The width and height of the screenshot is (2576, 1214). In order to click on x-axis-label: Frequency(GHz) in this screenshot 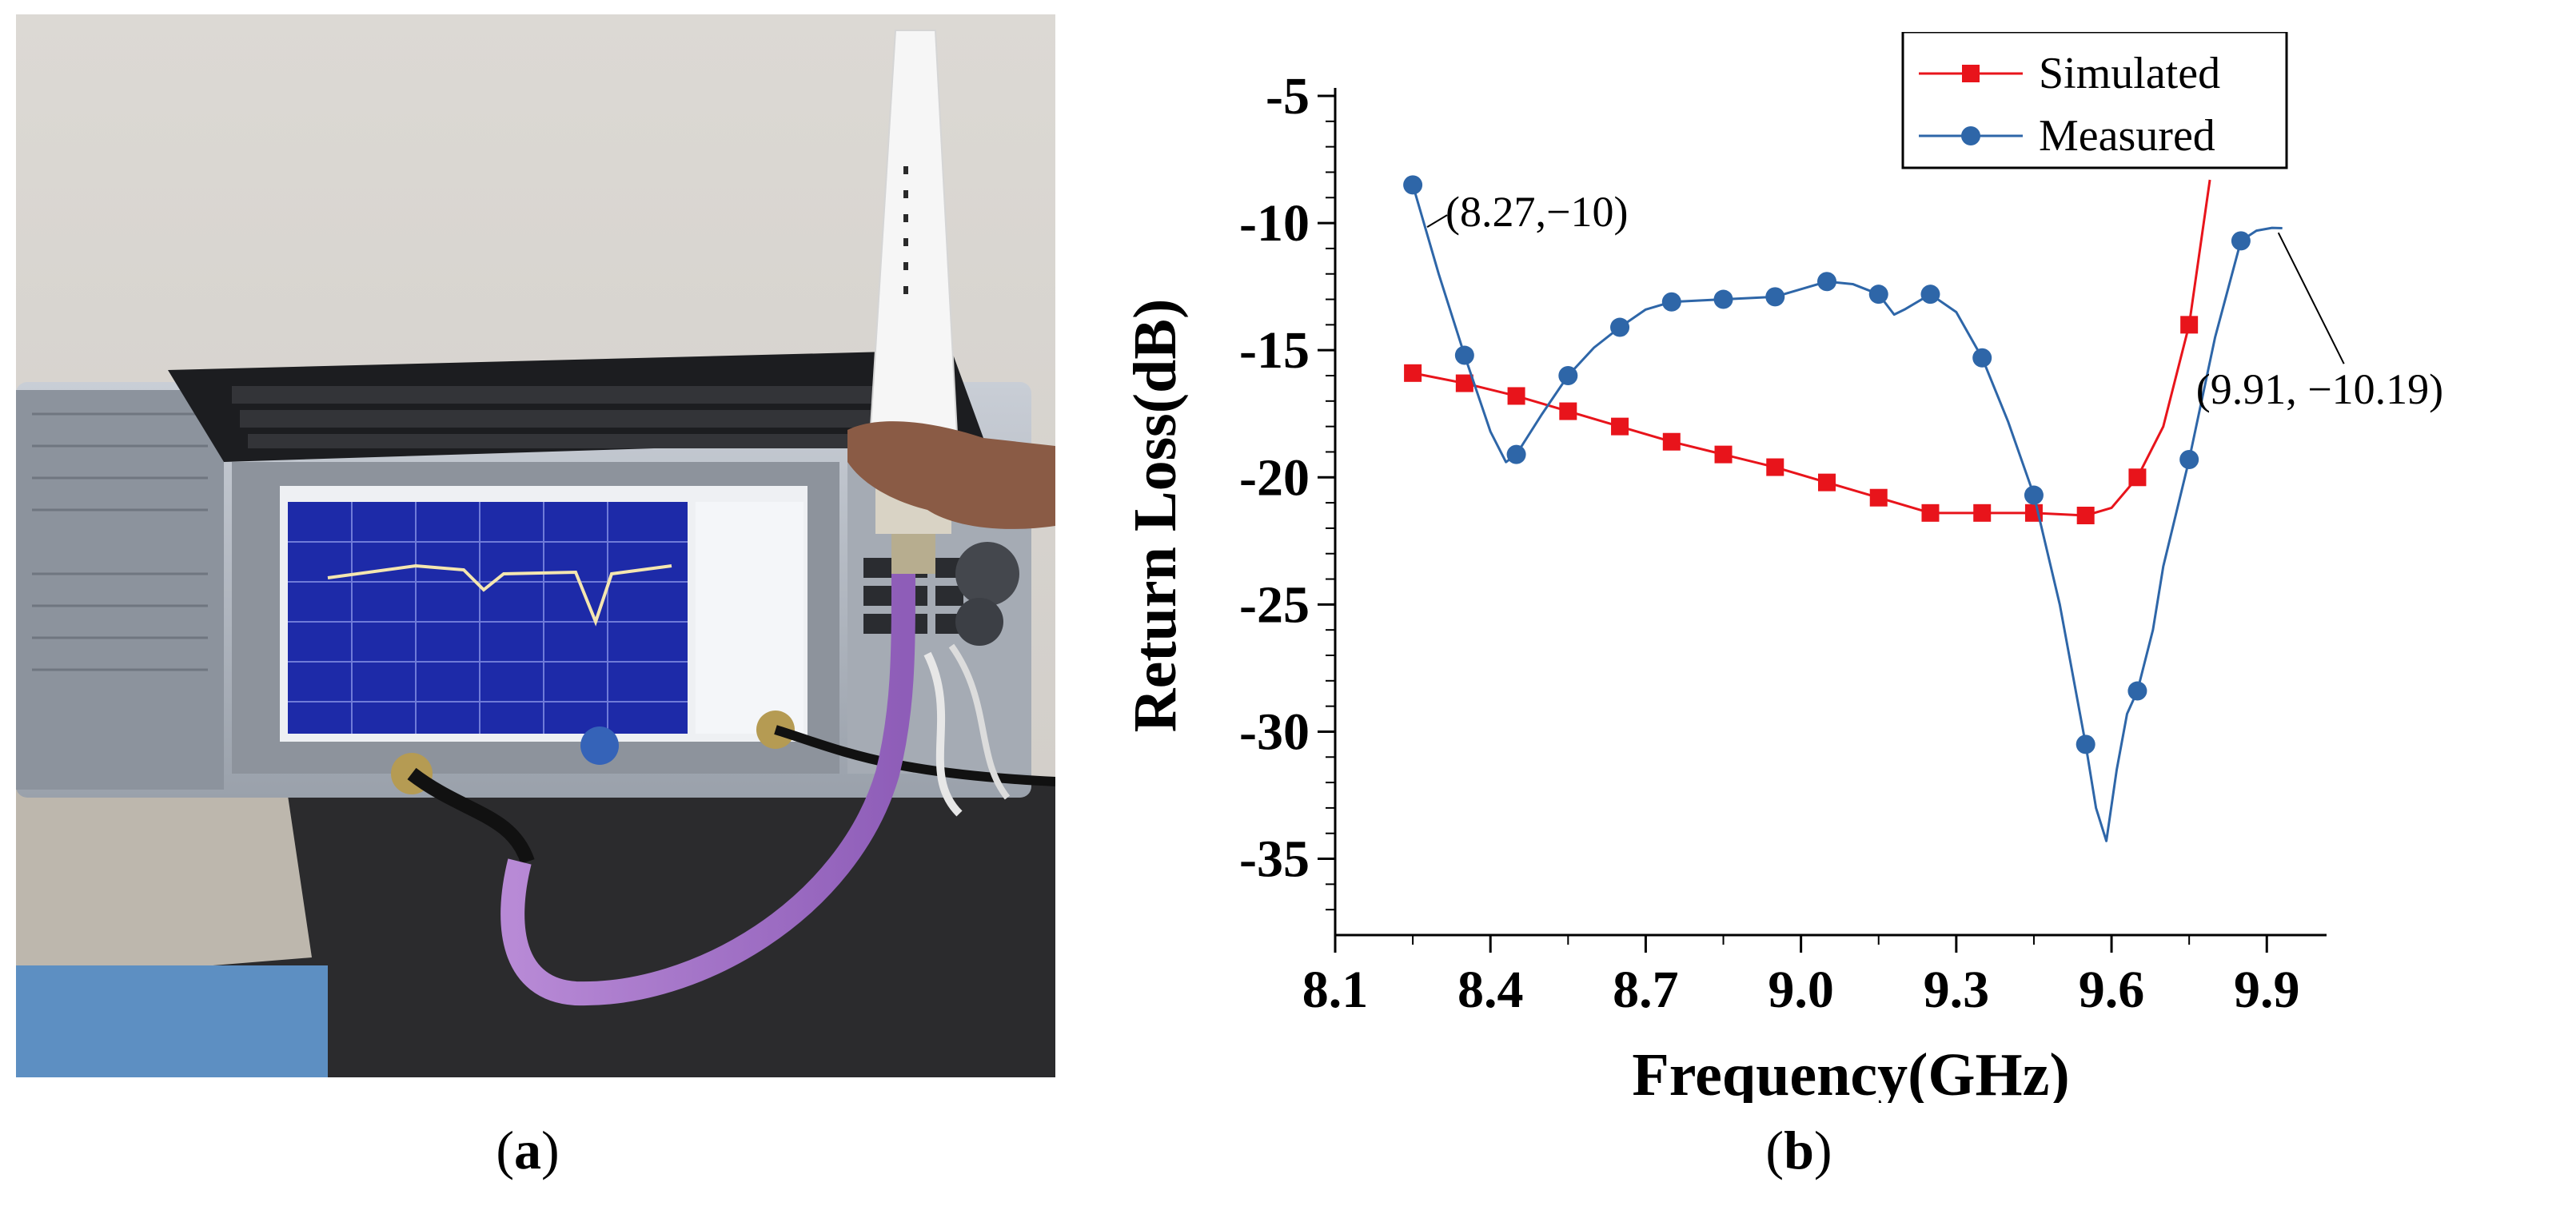, I will do `click(1851, 1072)`.